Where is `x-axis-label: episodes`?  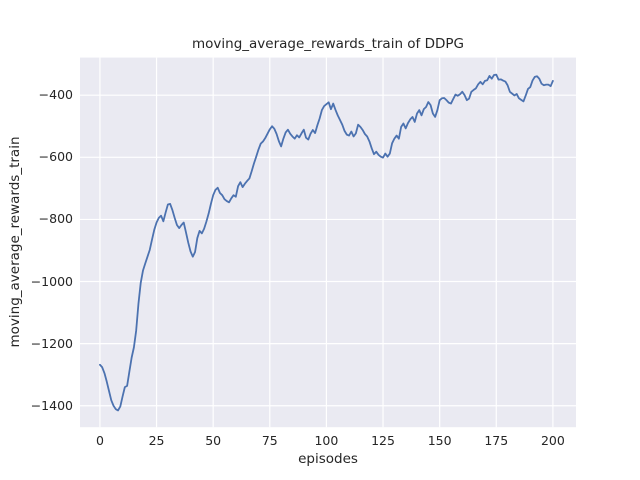 x-axis-label: episodes is located at coordinates (328, 459).